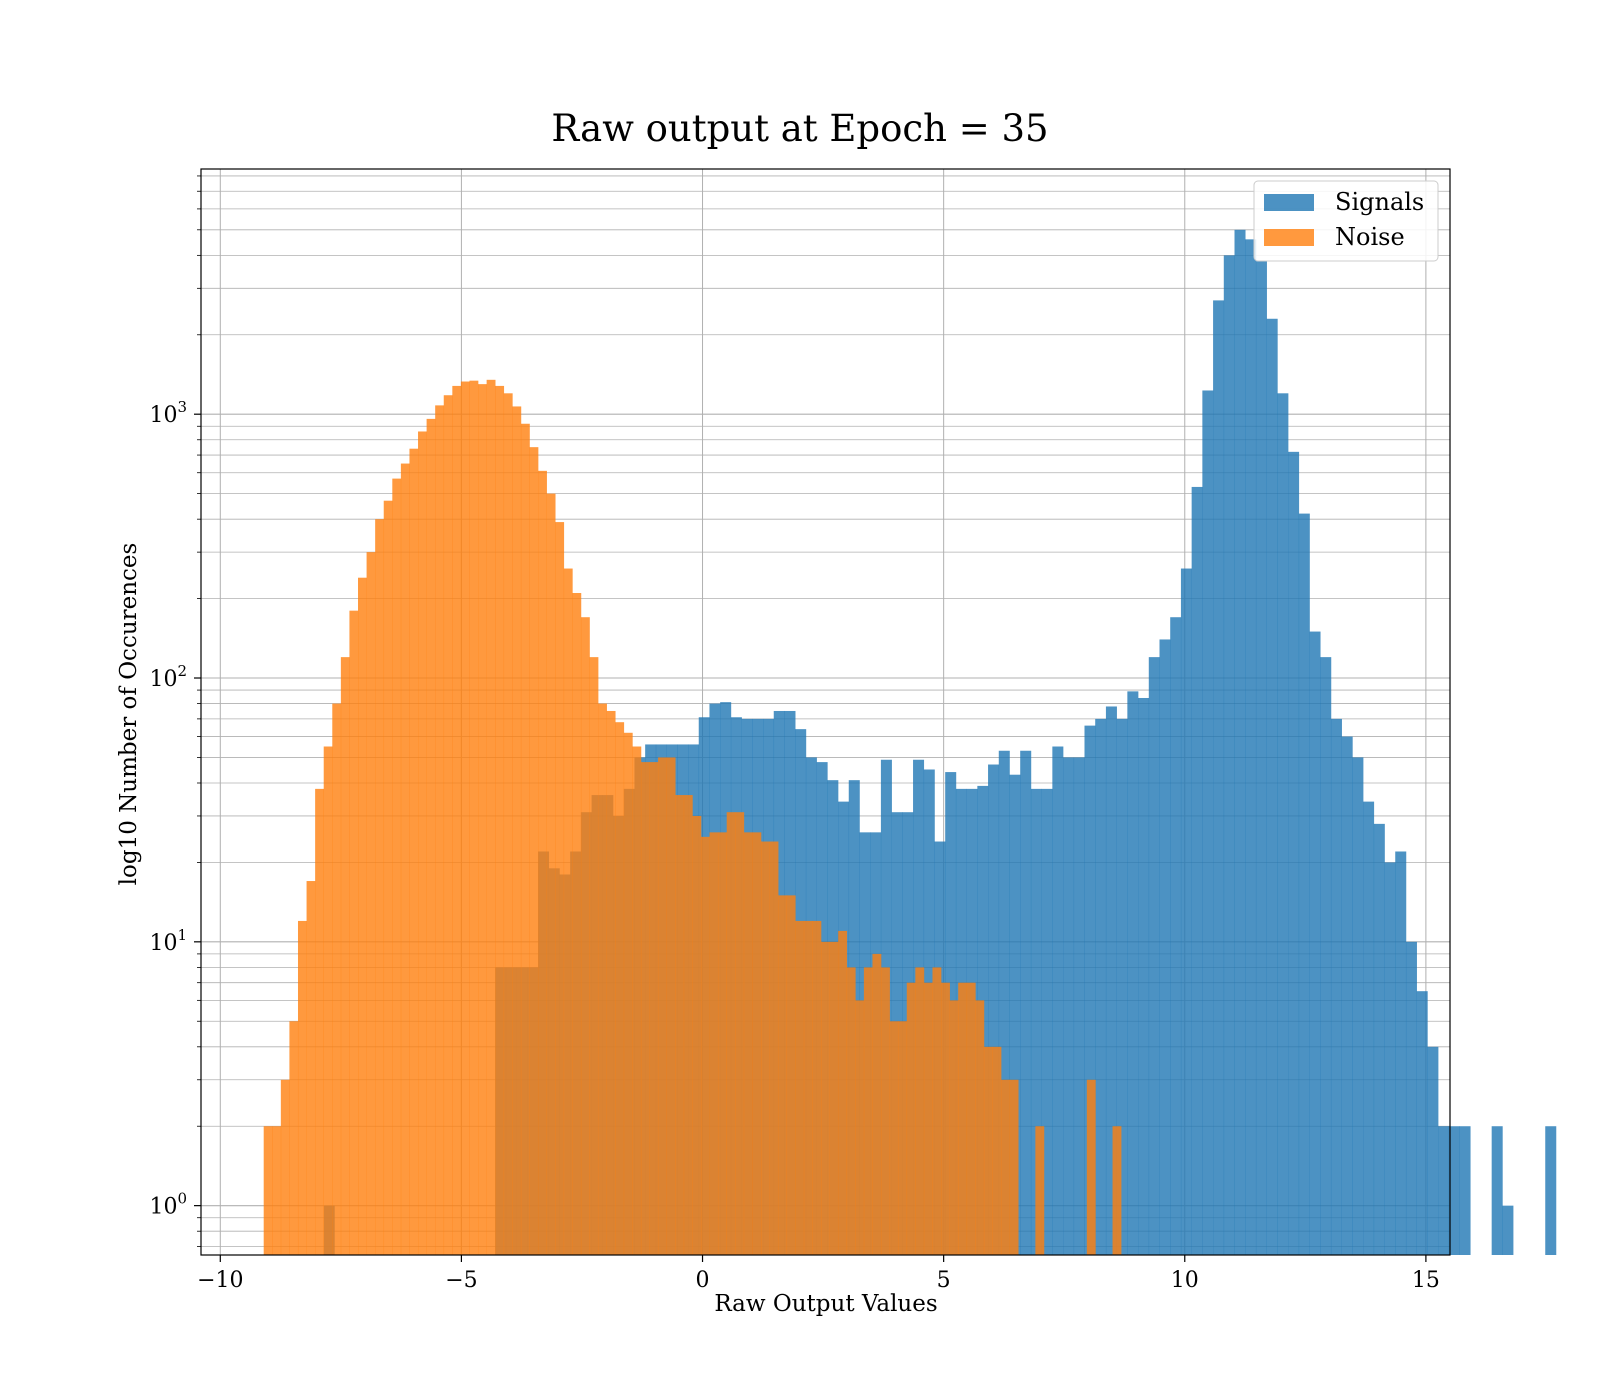 The height and width of the screenshot is (1400, 1600). I want to click on y-axis-label: log10 Number of Occurences, so click(129, 714).